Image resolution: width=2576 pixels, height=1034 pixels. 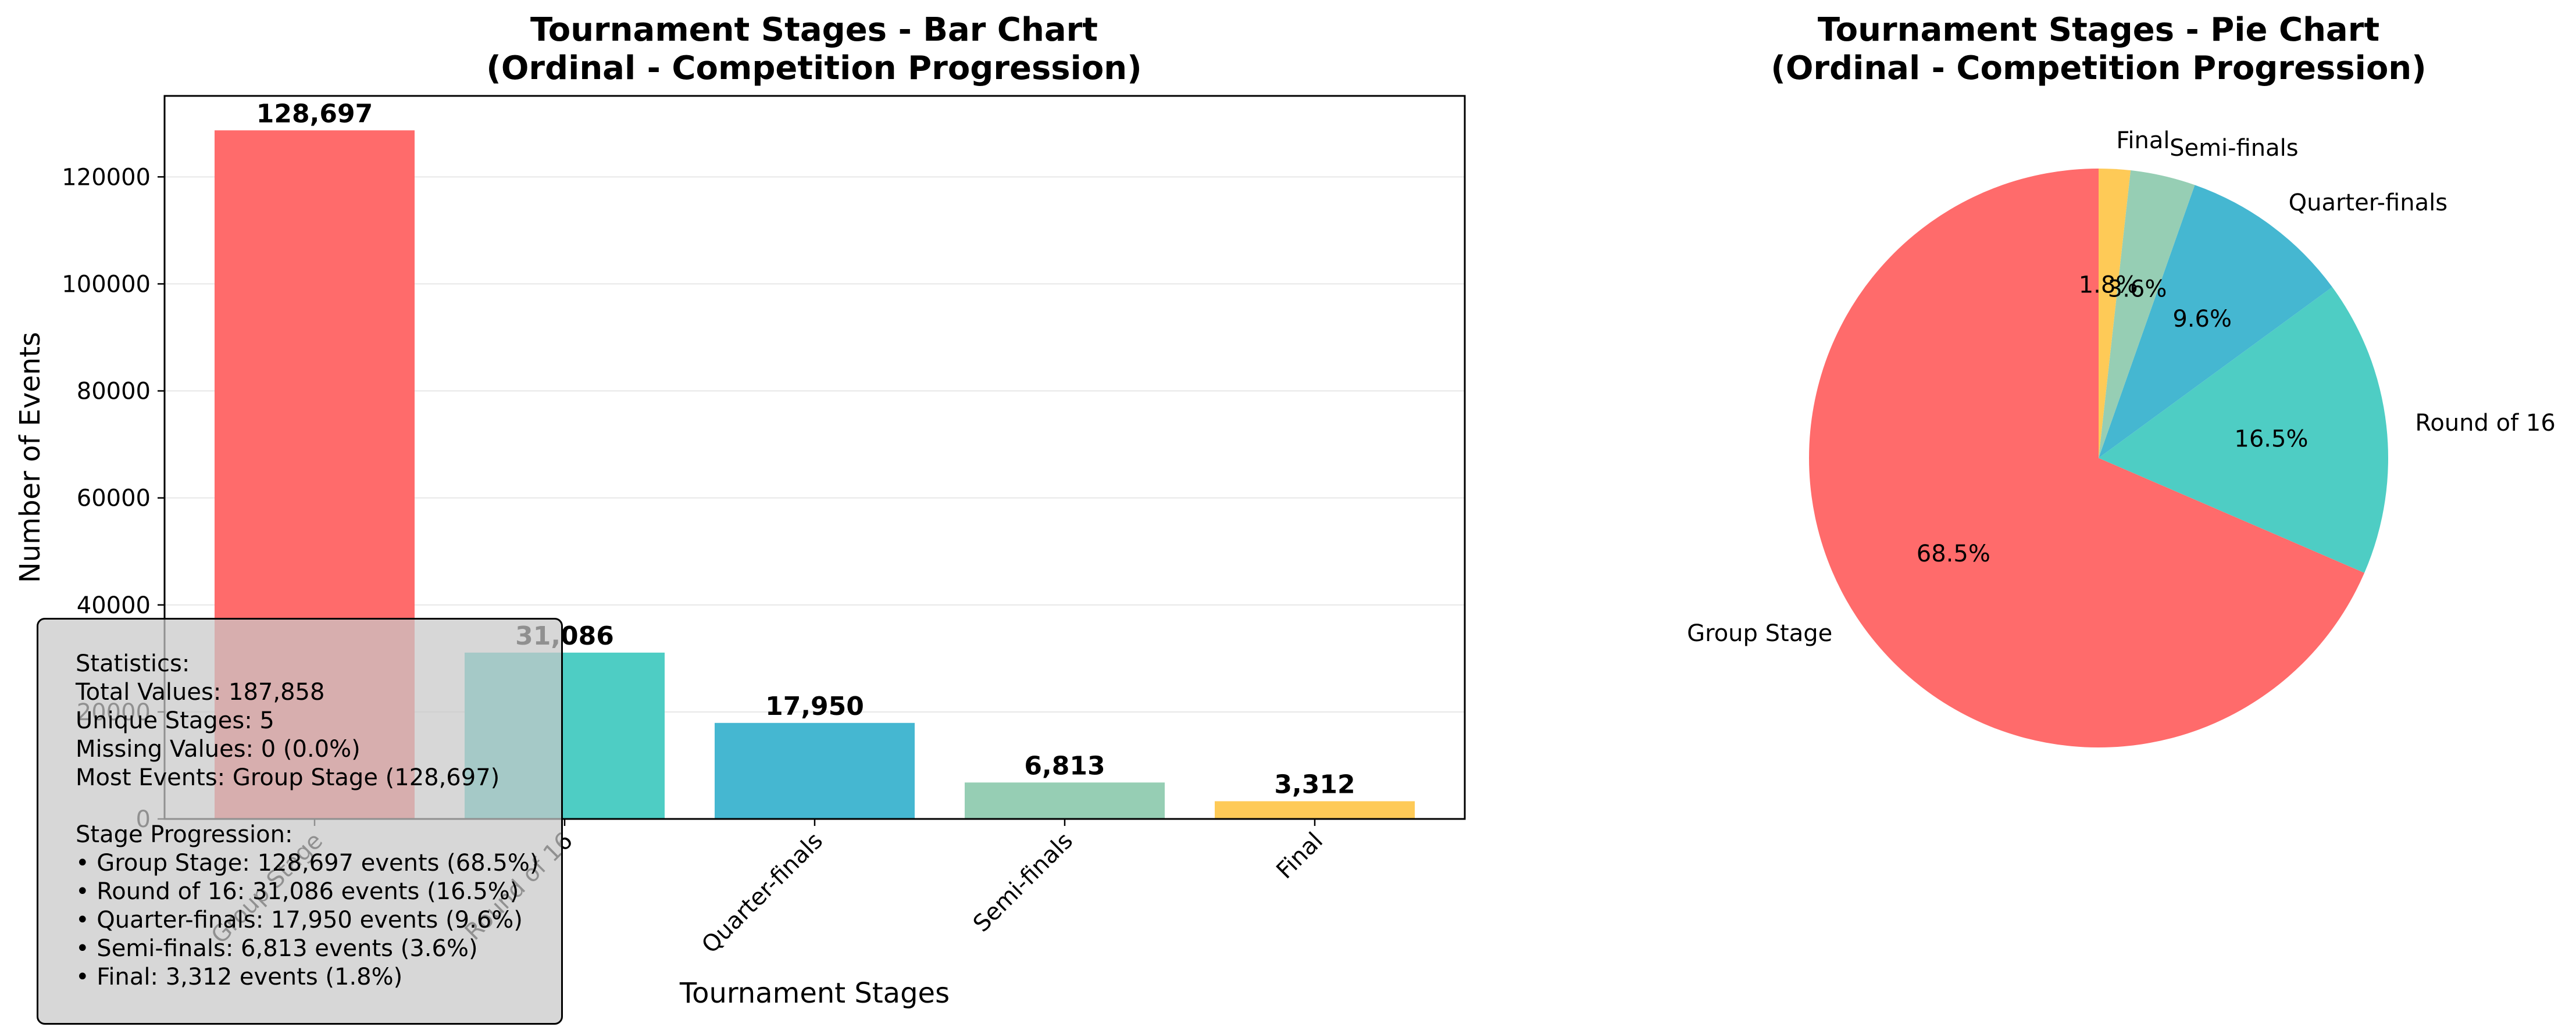 What do you see at coordinates (288, 777) in the screenshot?
I see `stats-most-events: Most Events: Group Stage (128,697)` at bounding box center [288, 777].